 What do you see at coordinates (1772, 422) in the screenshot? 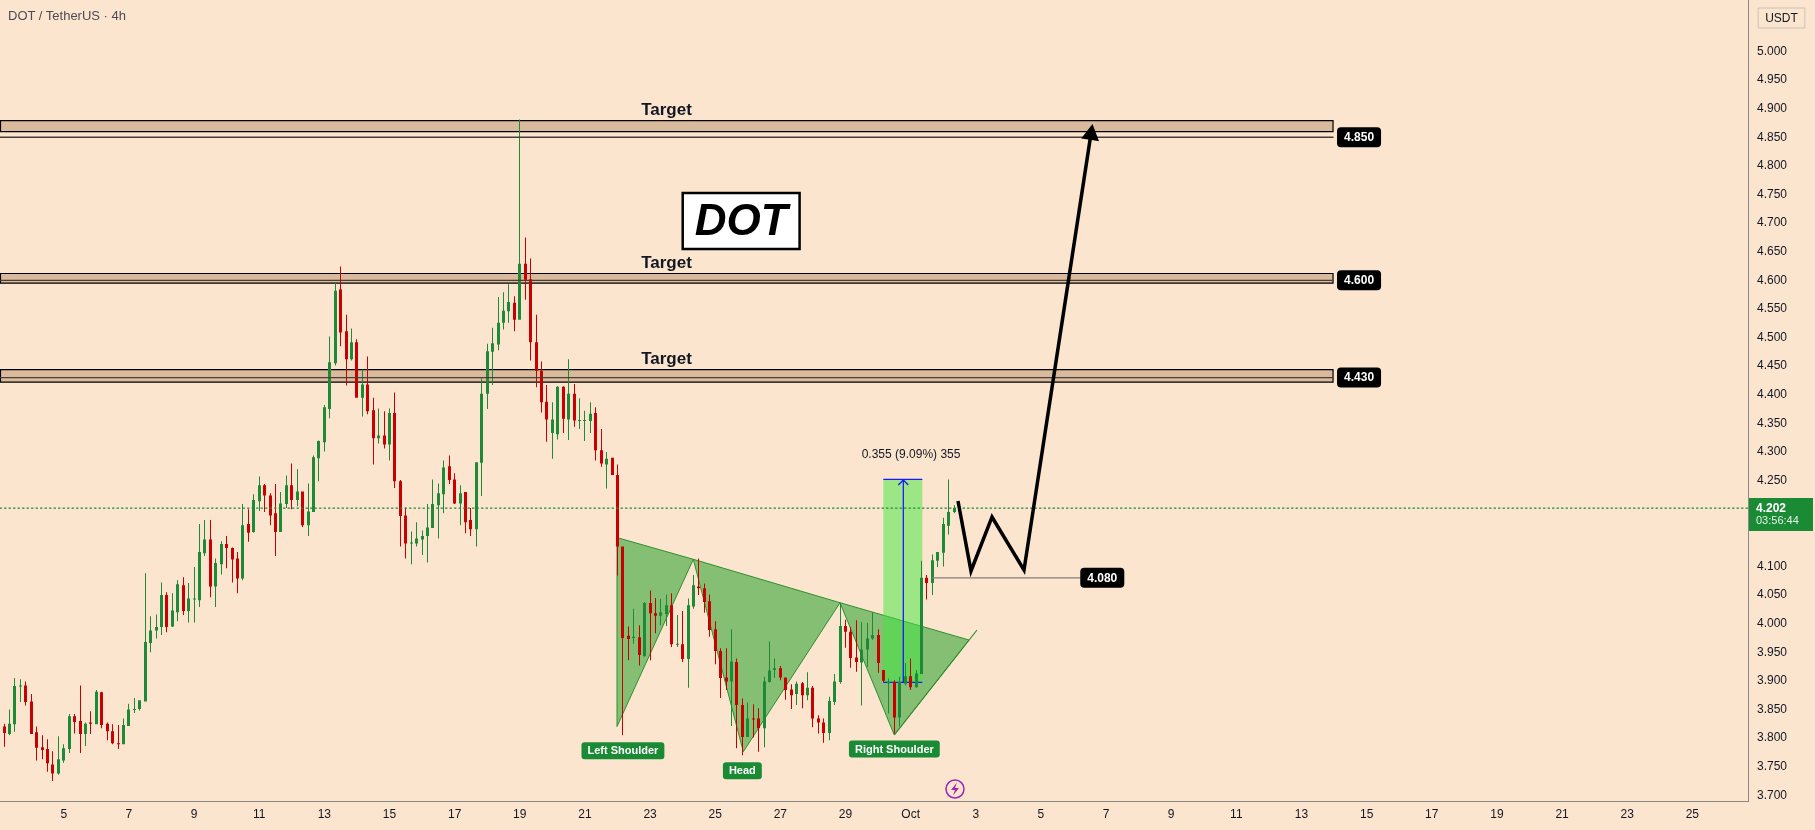
I see `y-tick-label: 4.350` at bounding box center [1772, 422].